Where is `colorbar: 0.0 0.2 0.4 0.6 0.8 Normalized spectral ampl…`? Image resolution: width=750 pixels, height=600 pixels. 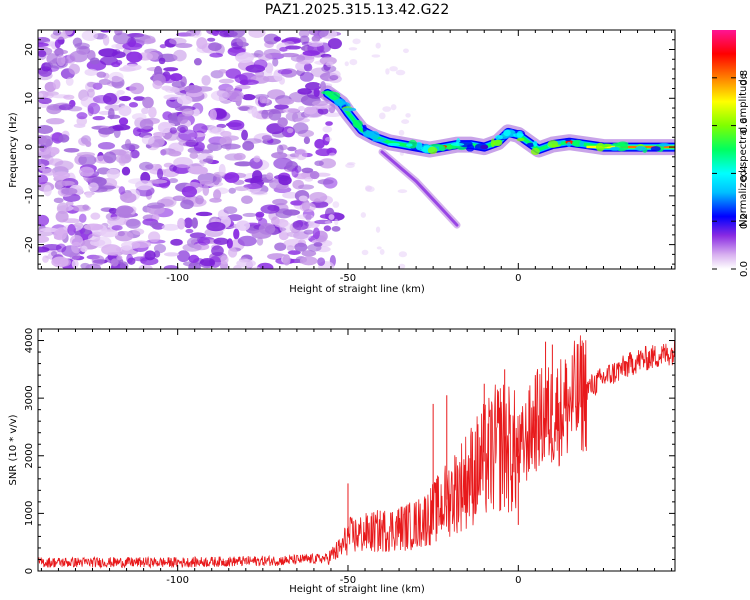 colorbar: 0.0 0.2 0.4 0.6 0.8 Normalized spectral ampl… is located at coordinates (731, 153).